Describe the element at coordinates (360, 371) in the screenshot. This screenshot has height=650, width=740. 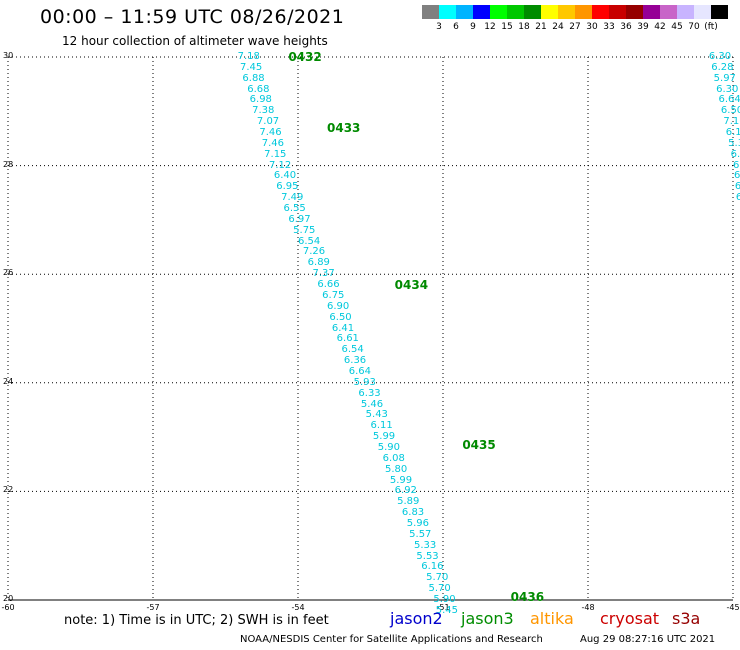
I see `swh-value: 6.64` at that location.